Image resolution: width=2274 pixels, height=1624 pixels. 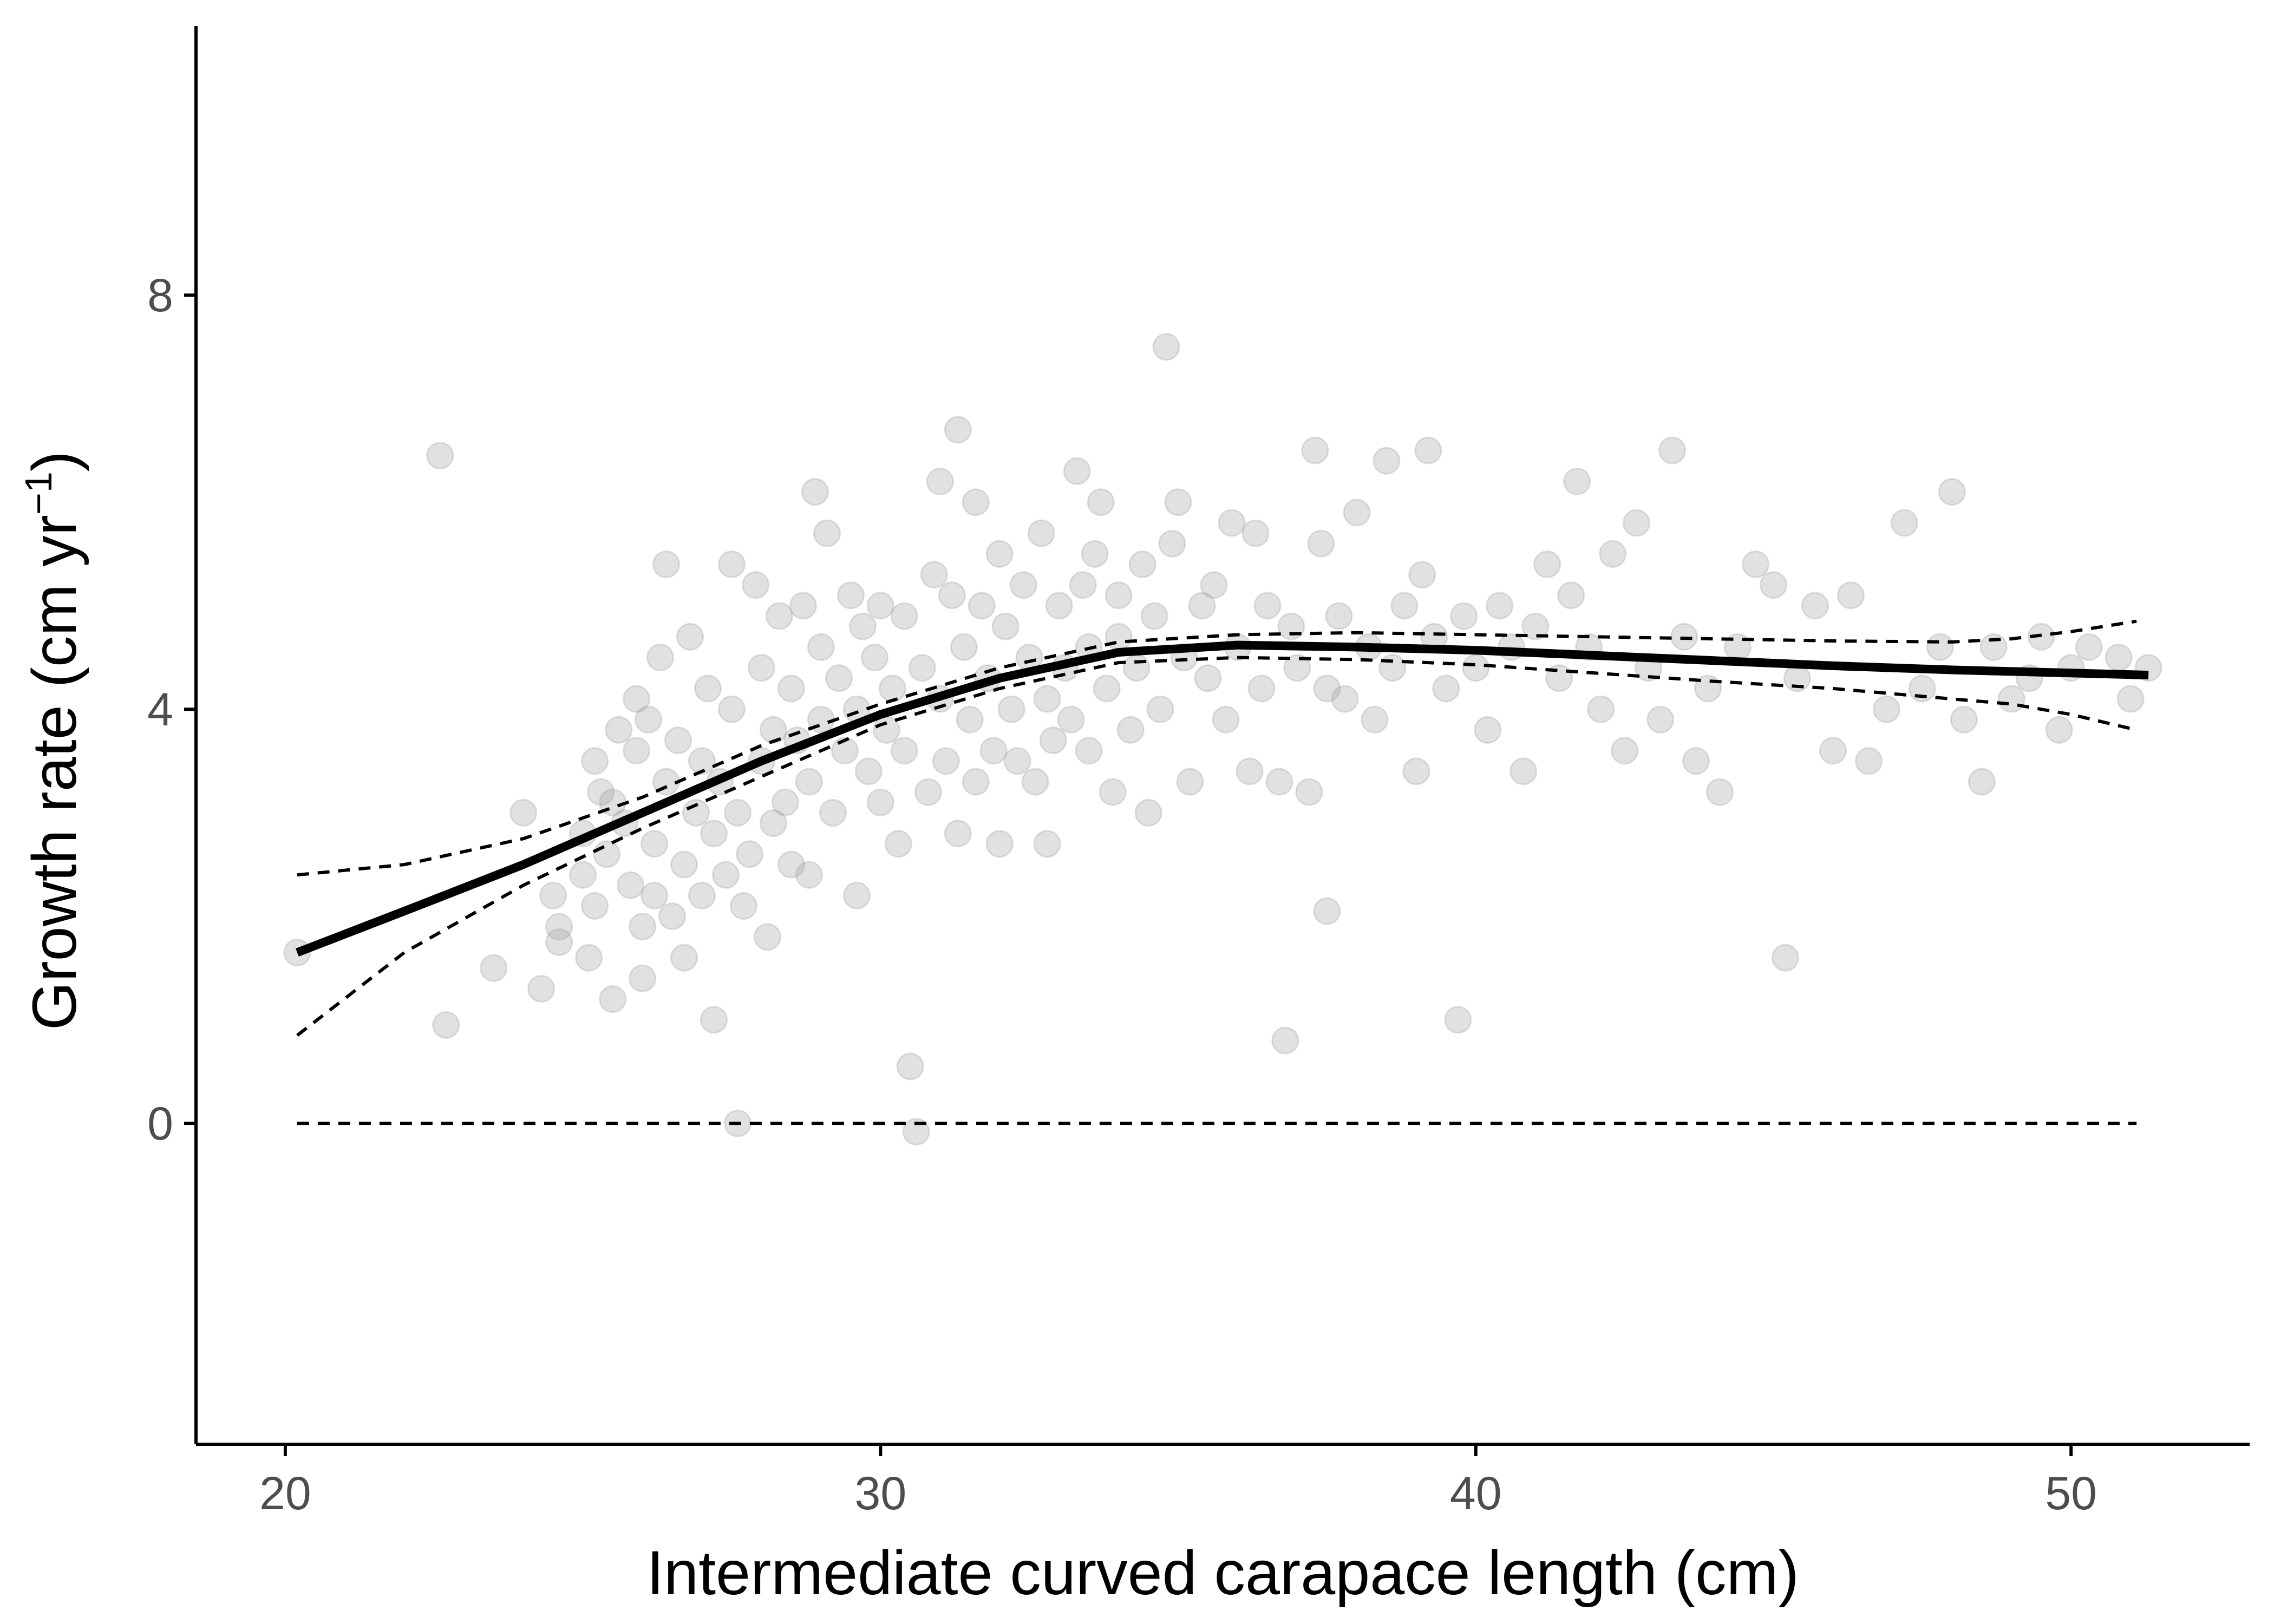 I want to click on y-tick-label: 4, so click(x=160, y=710).